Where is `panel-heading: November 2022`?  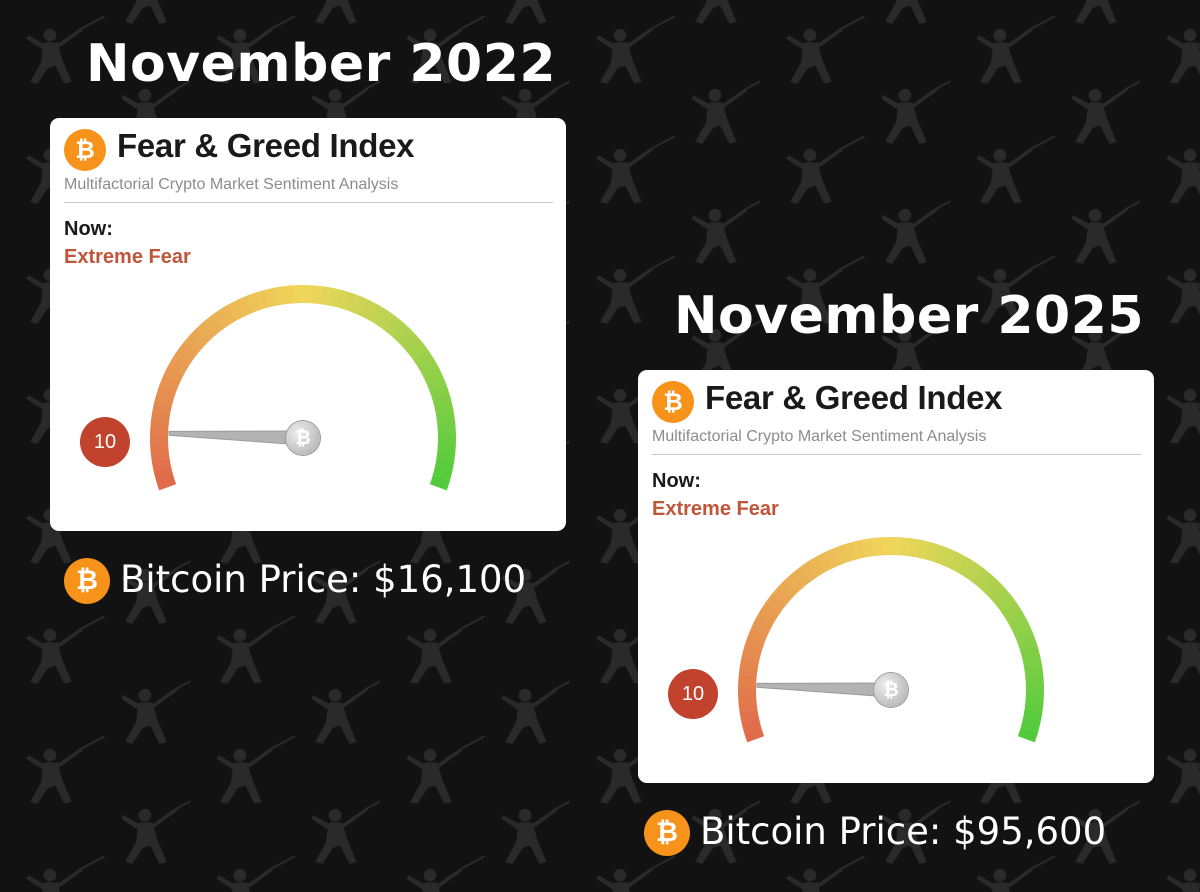 panel-heading: November 2022 is located at coordinates (321, 64).